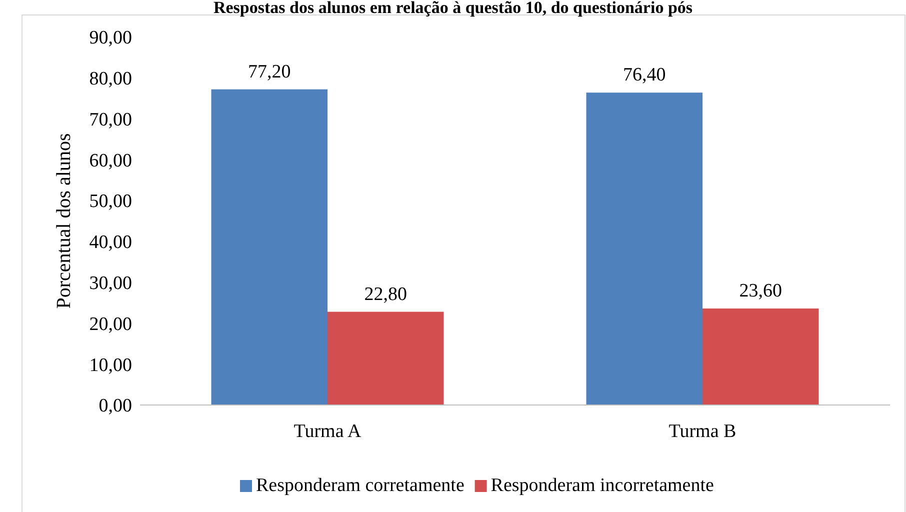  What do you see at coordinates (110, 283) in the screenshot?
I see `y-tick-label: 30,00` at bounding box center [110, 283].